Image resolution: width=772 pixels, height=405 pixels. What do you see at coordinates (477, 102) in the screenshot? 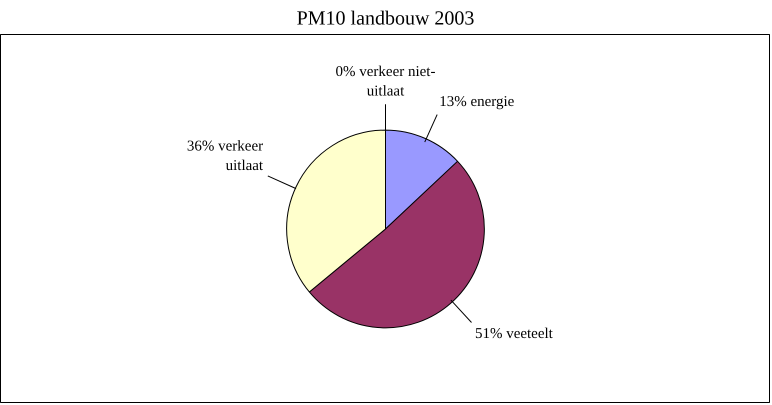
I see `slice-label: 13% energie` at bounding box center [477, 102].